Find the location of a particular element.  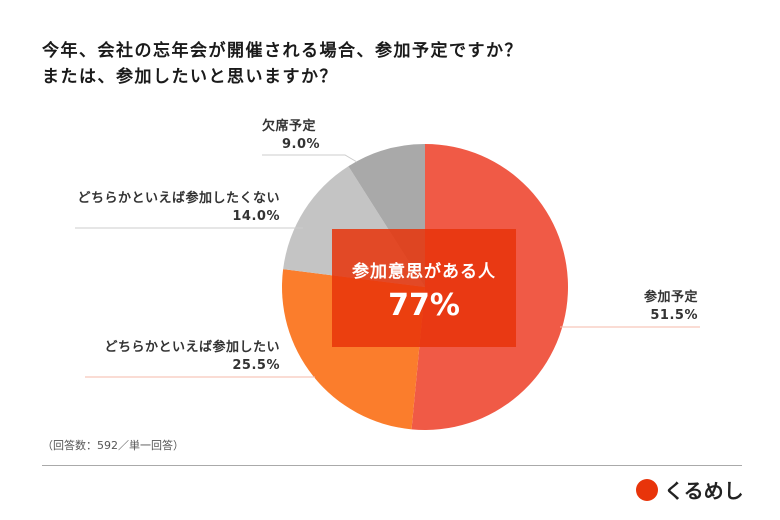

category-label: 欠席予定 is located at coordinates (289, 126).